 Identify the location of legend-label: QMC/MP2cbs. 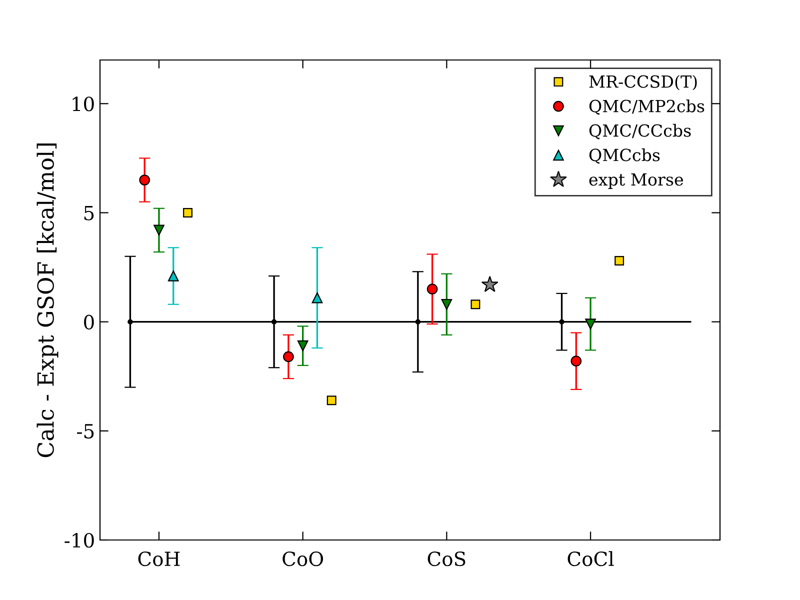
(646, 107).